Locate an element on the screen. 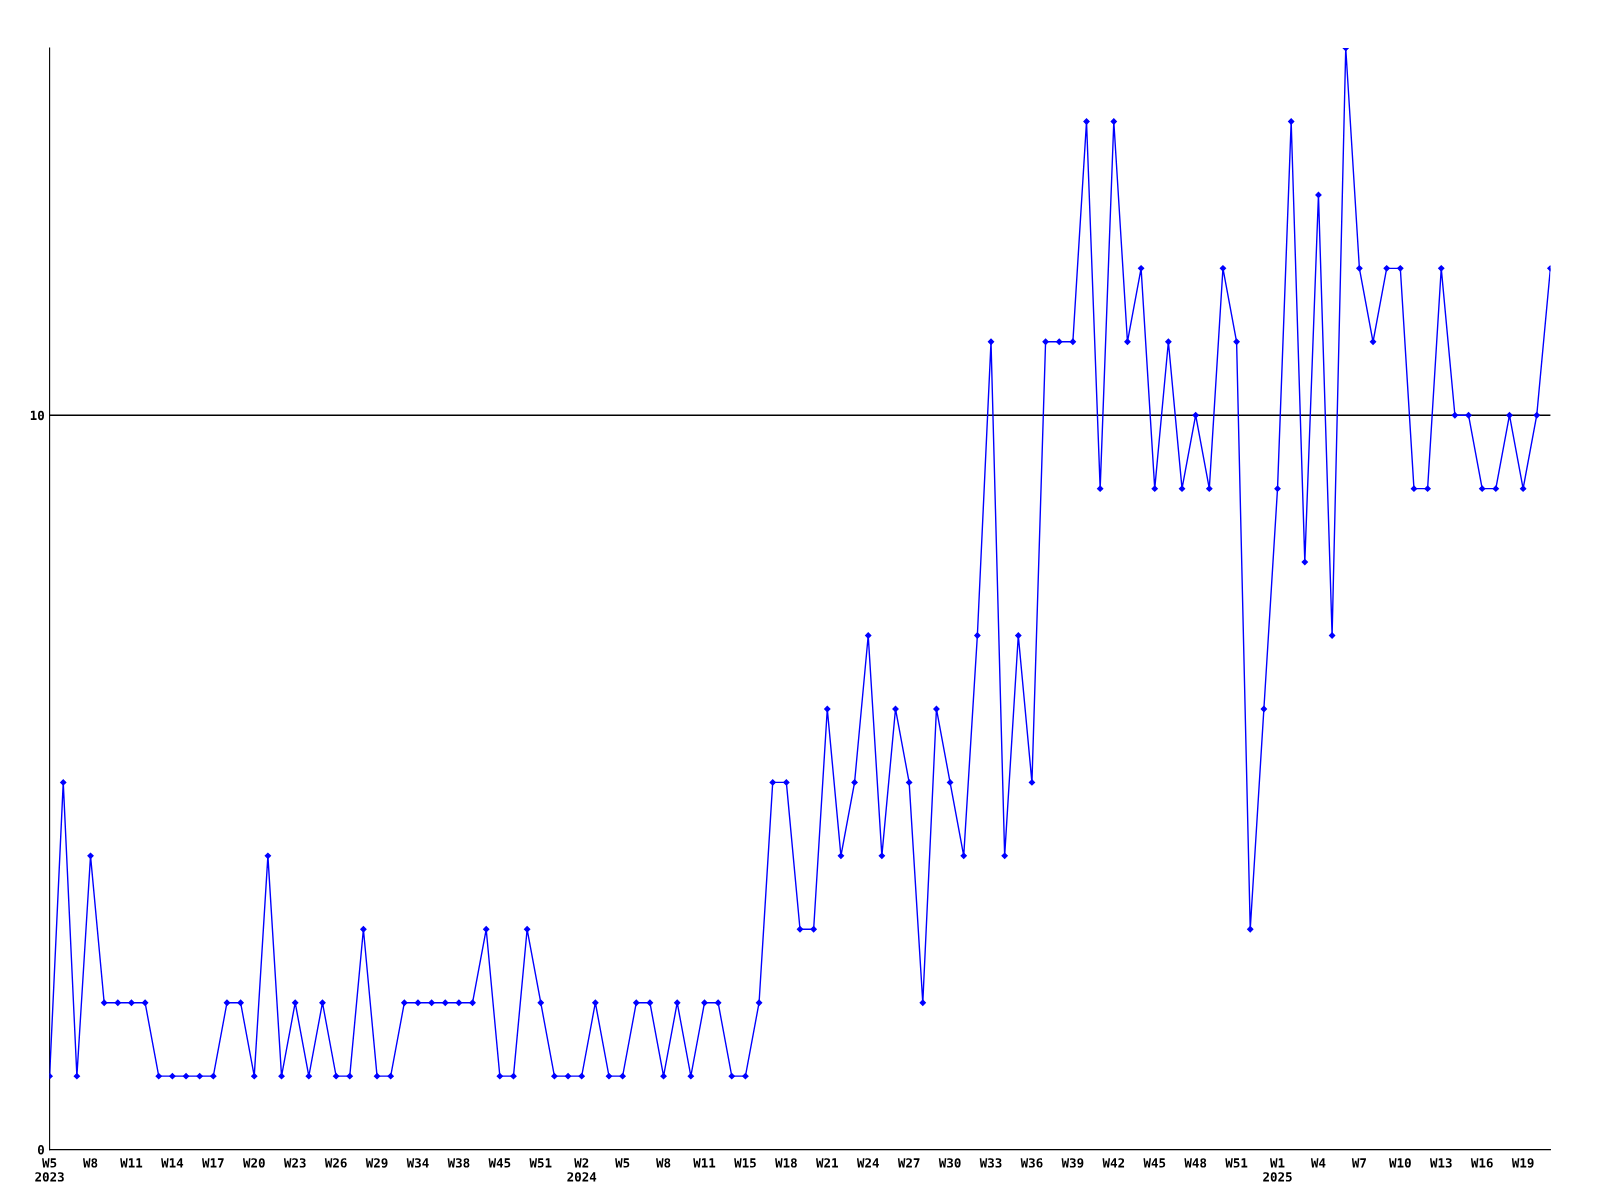  x-tick-label: W23 is located at coordinates (294, 1163).